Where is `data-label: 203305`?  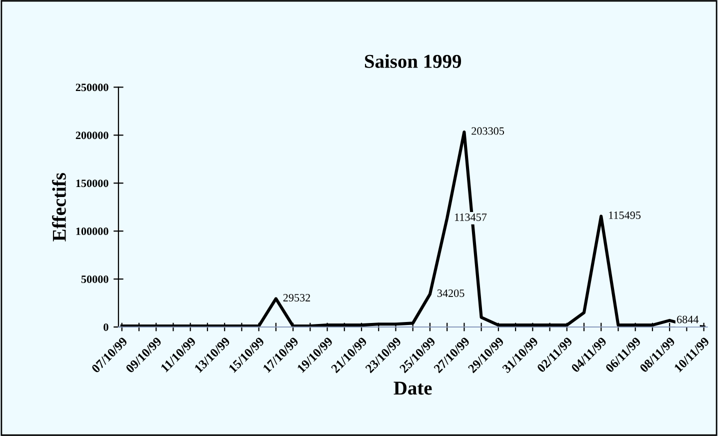 data-label: 203305 is located at coordinates (488, 131).